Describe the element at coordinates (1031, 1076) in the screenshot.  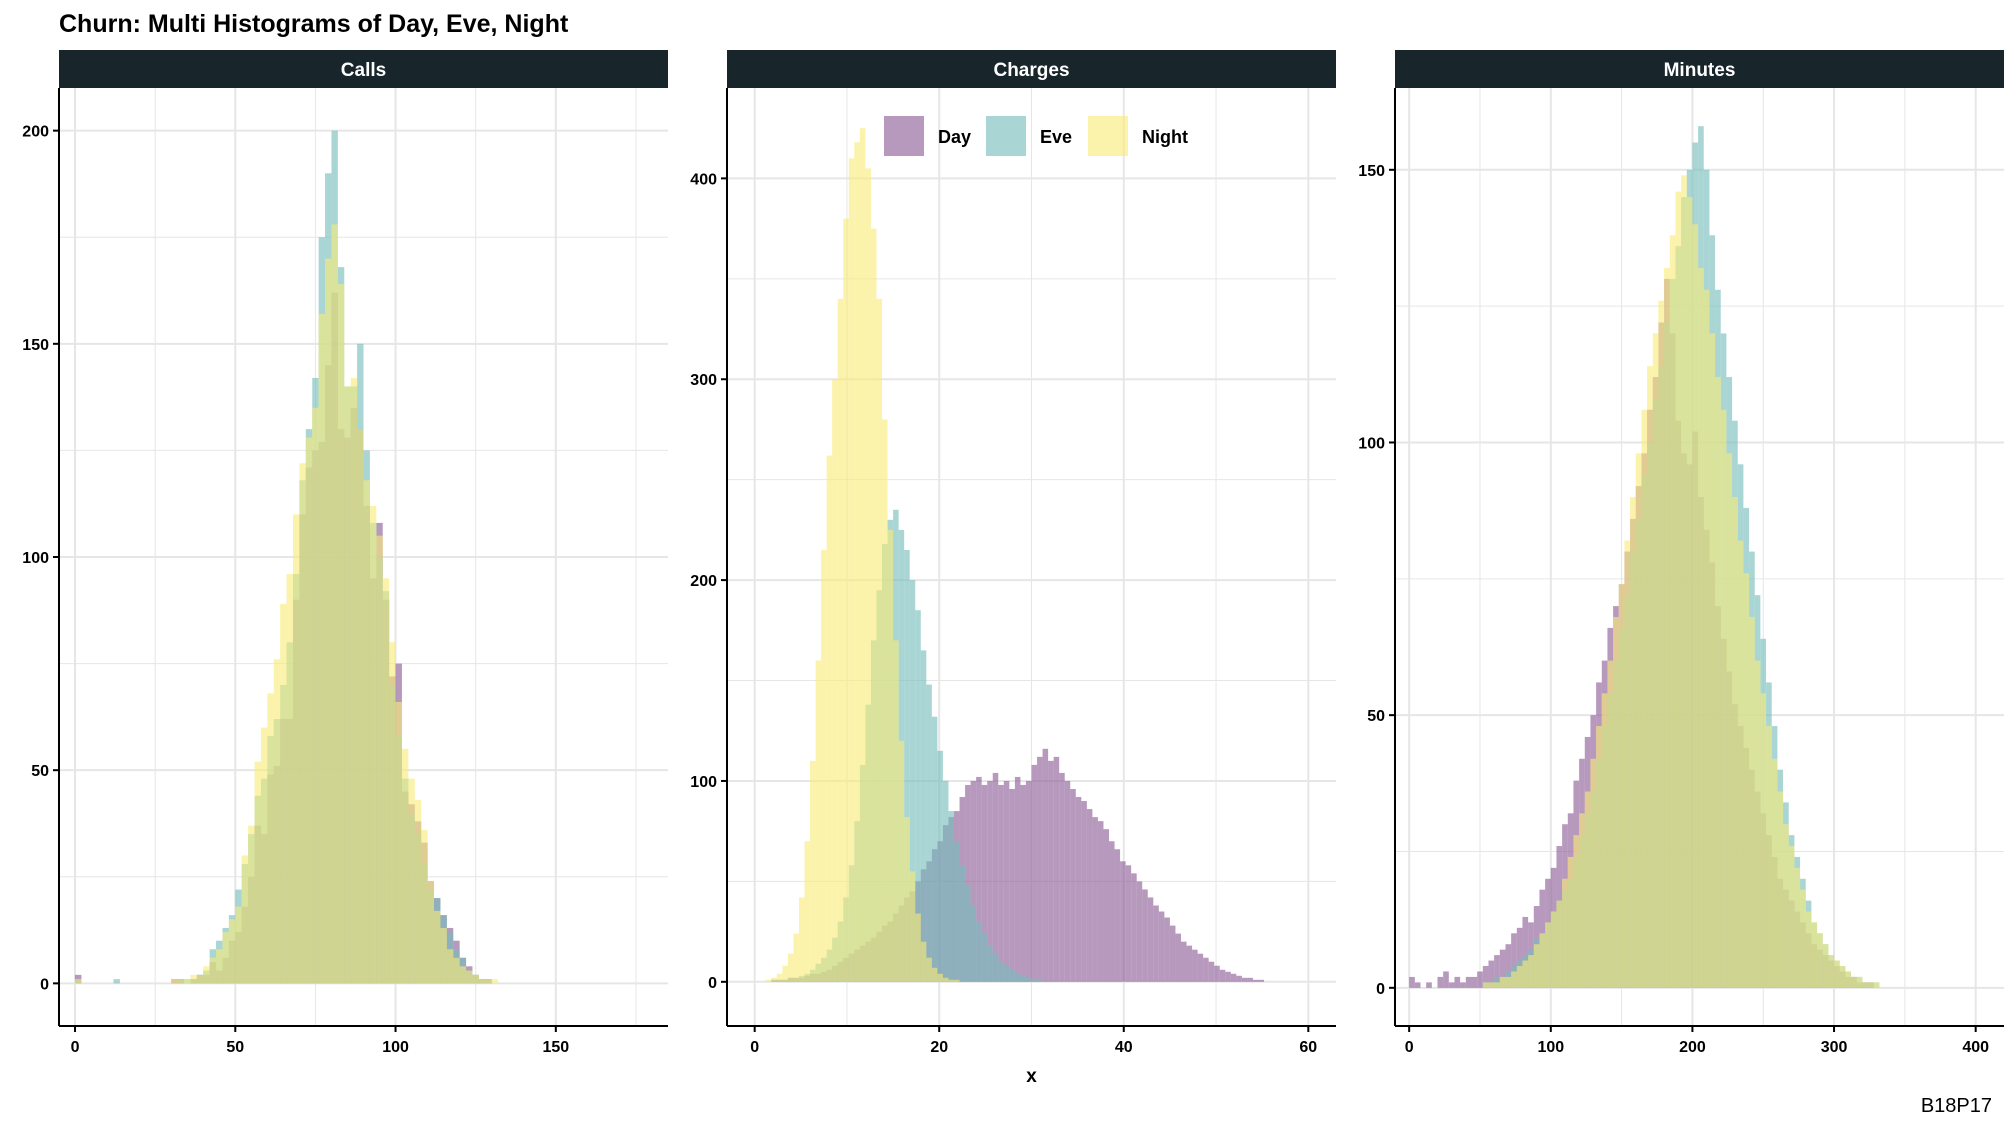
I see `x-axis-title: x` at that location.